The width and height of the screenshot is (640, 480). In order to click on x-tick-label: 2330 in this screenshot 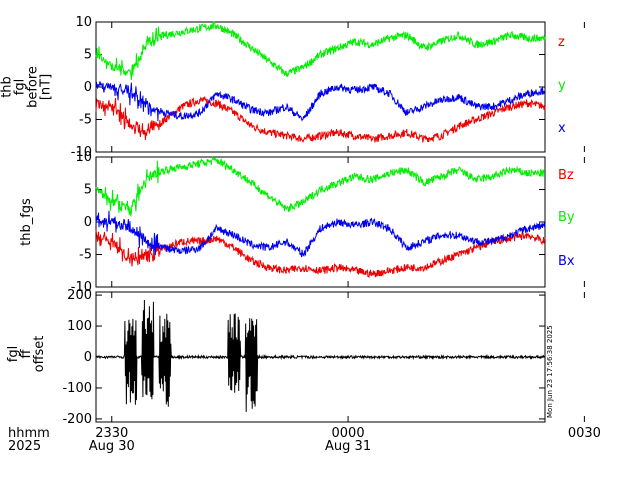, I will do `click(111, 433)`.